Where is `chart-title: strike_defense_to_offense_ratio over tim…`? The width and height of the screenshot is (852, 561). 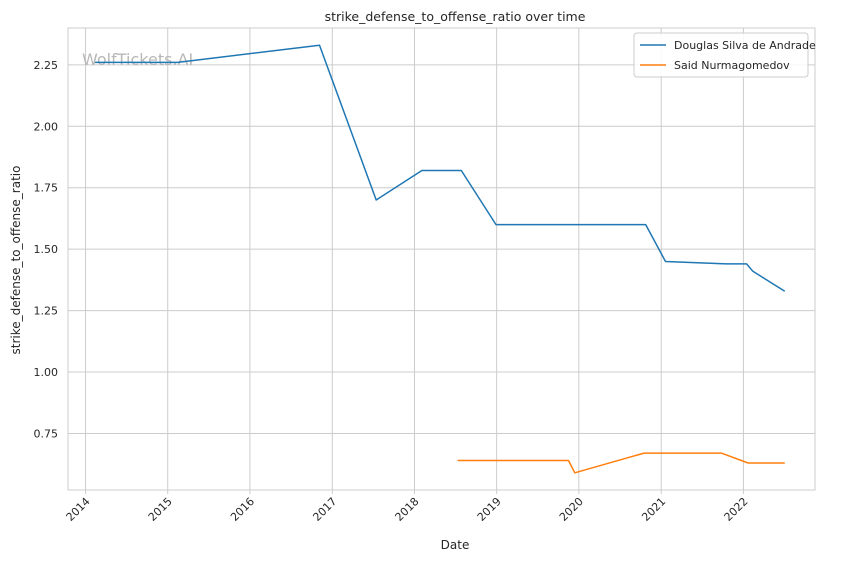 chart-title: strike_defense_to_offense_ratio over tim… is located at coordinates (455, 16).